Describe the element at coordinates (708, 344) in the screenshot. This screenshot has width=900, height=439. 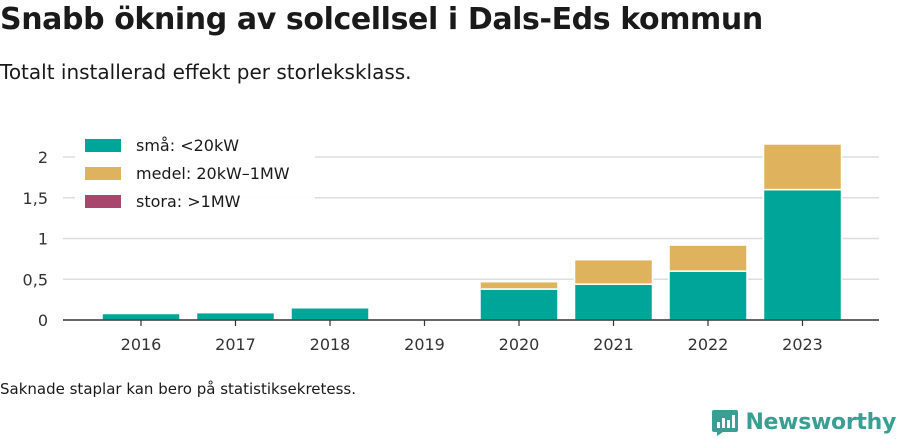
I see `x-tick-label: 2022` at that location.